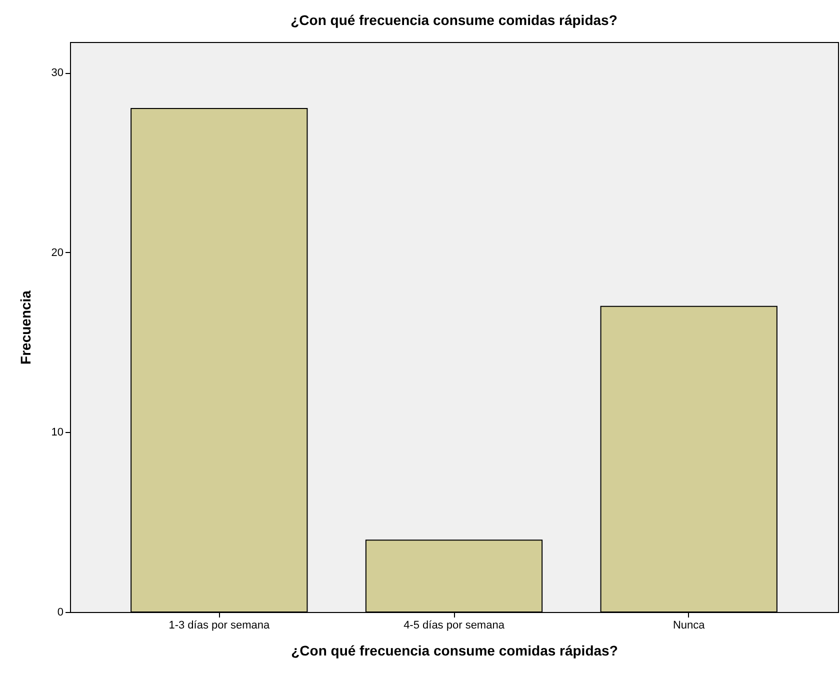 The width and height of the screenshot is (840, 675). What do you see at coordinates (455, 626) in the screenshot?
I see `x-tick-label: 4-5 días por semana` at bounding box center [455, 626].